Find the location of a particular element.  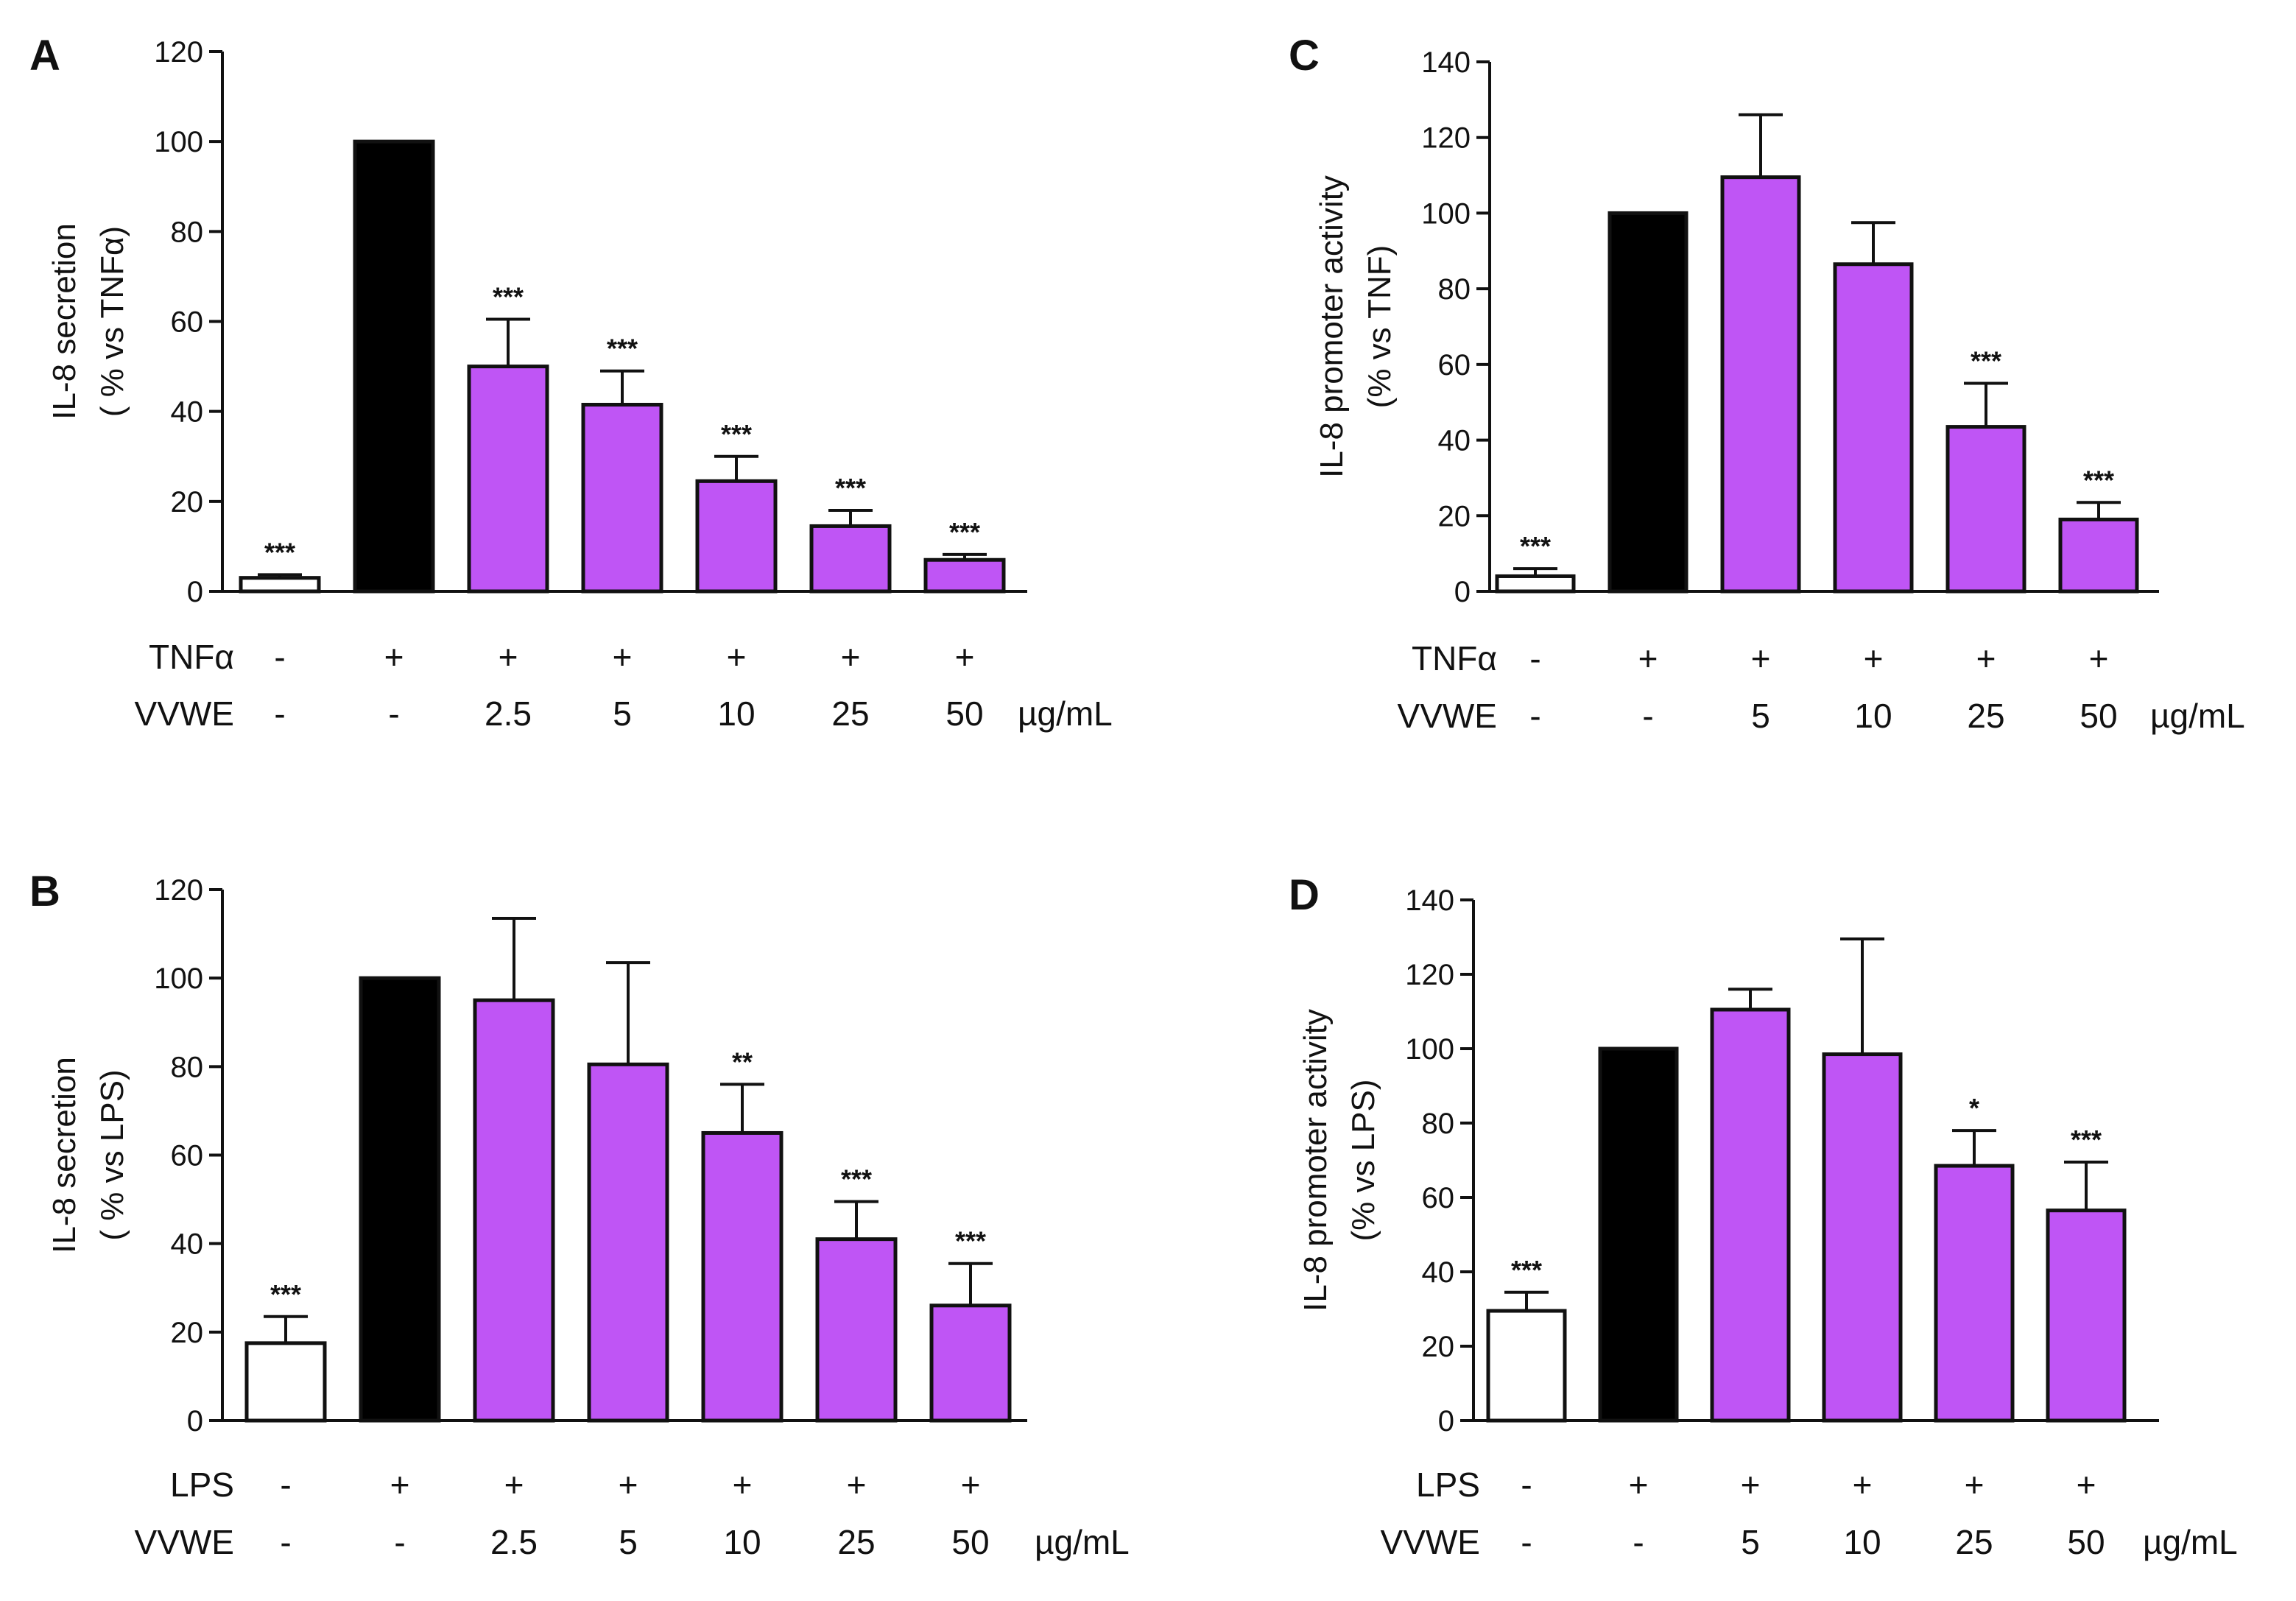

panel-c-significance: *** is located at coordinates (1536, 546).